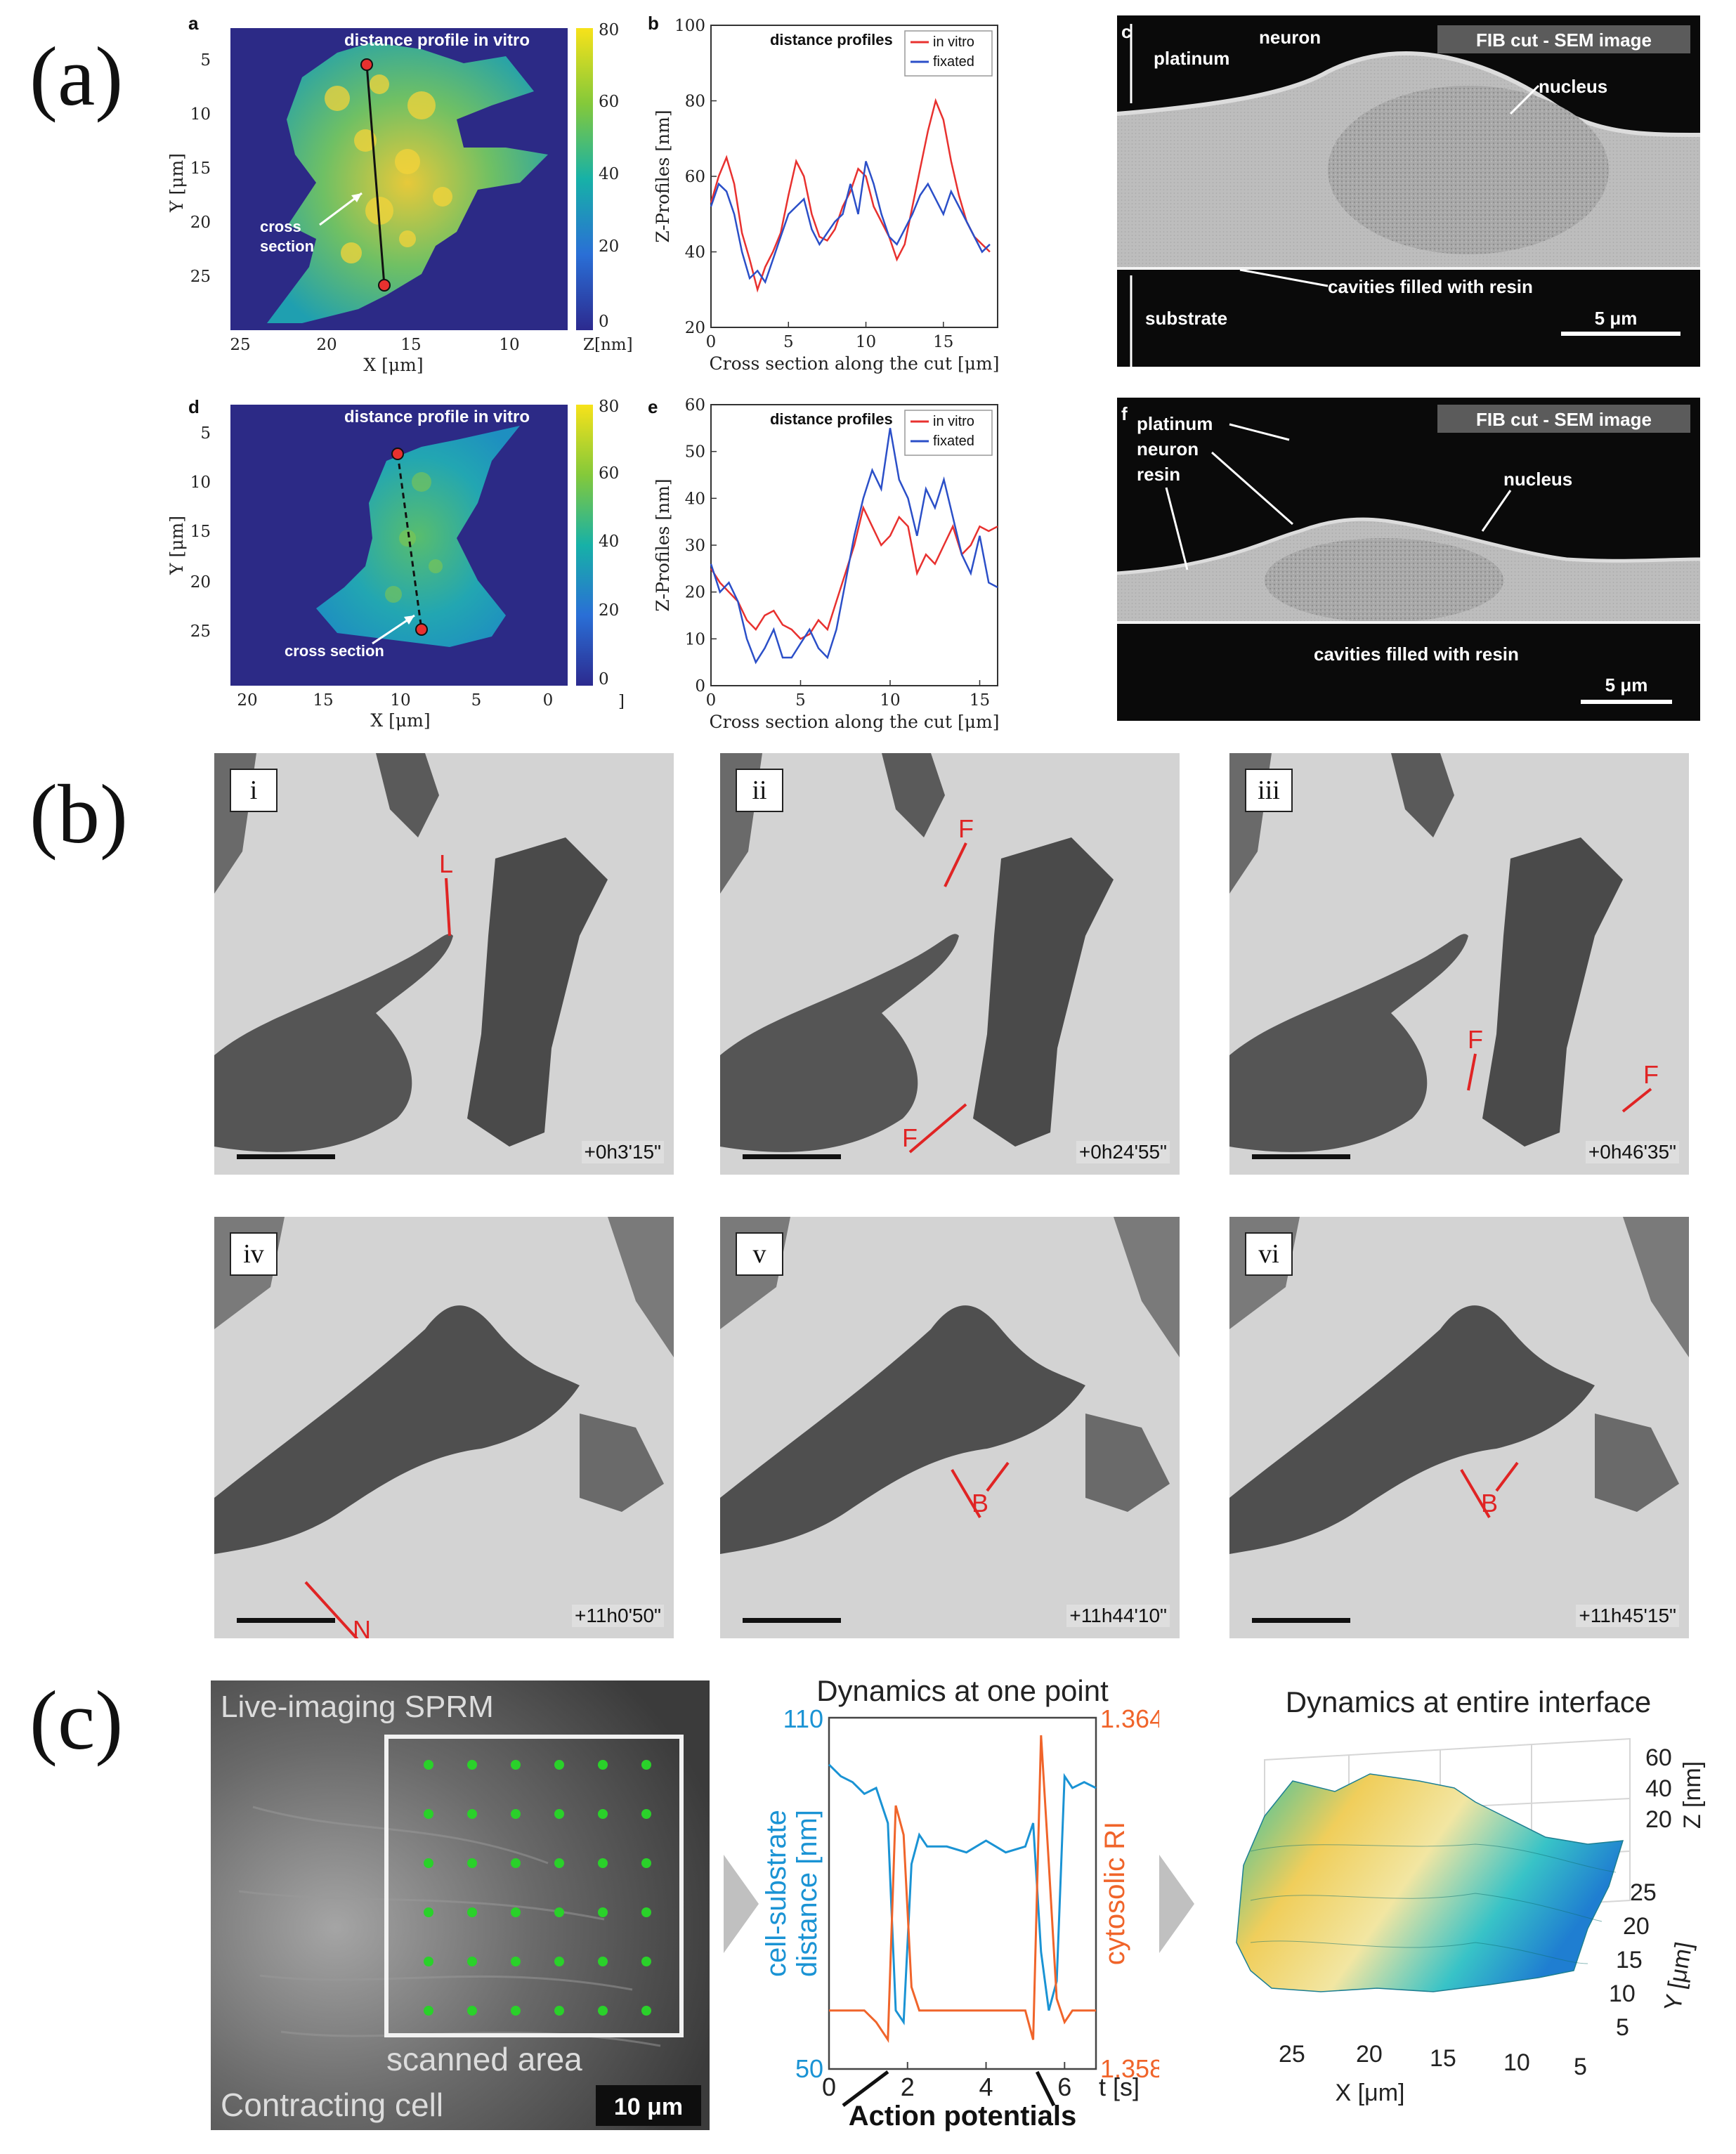 Image resolution: width=1736 pixels, height=2154 pixels. What do you see at coordinates (1123, 1152) in the screenshot?
I see `timecode: +0h24'55"` at bounding box center [1123, 1152].